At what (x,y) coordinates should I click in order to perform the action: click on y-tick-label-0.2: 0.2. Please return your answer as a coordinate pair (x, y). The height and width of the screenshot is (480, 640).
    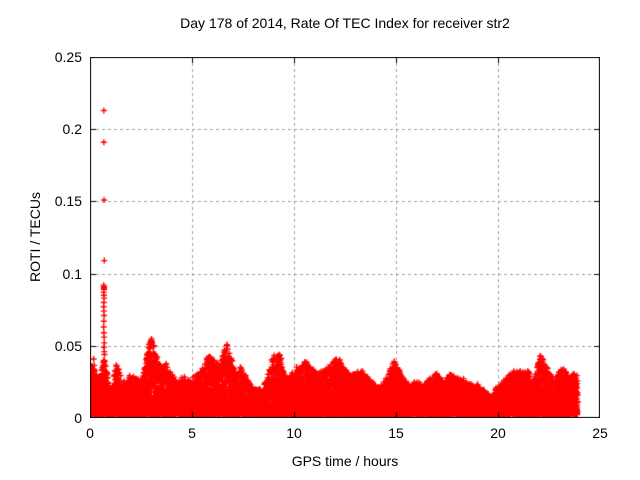
    Looking at the image, I should click on (72, 129).